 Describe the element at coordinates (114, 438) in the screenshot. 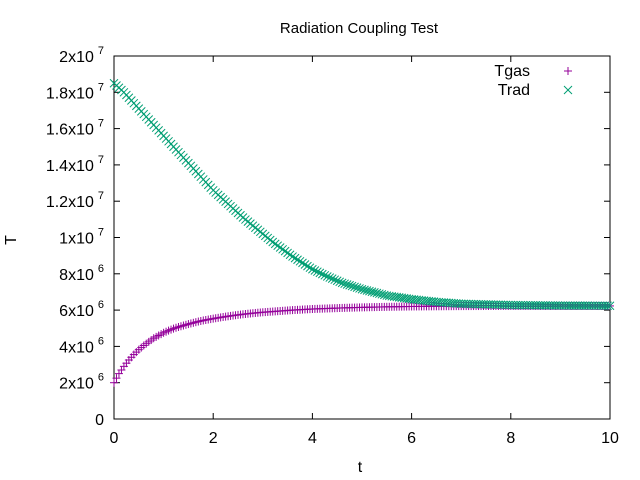

I see `x-tick-label: 0` at that location.